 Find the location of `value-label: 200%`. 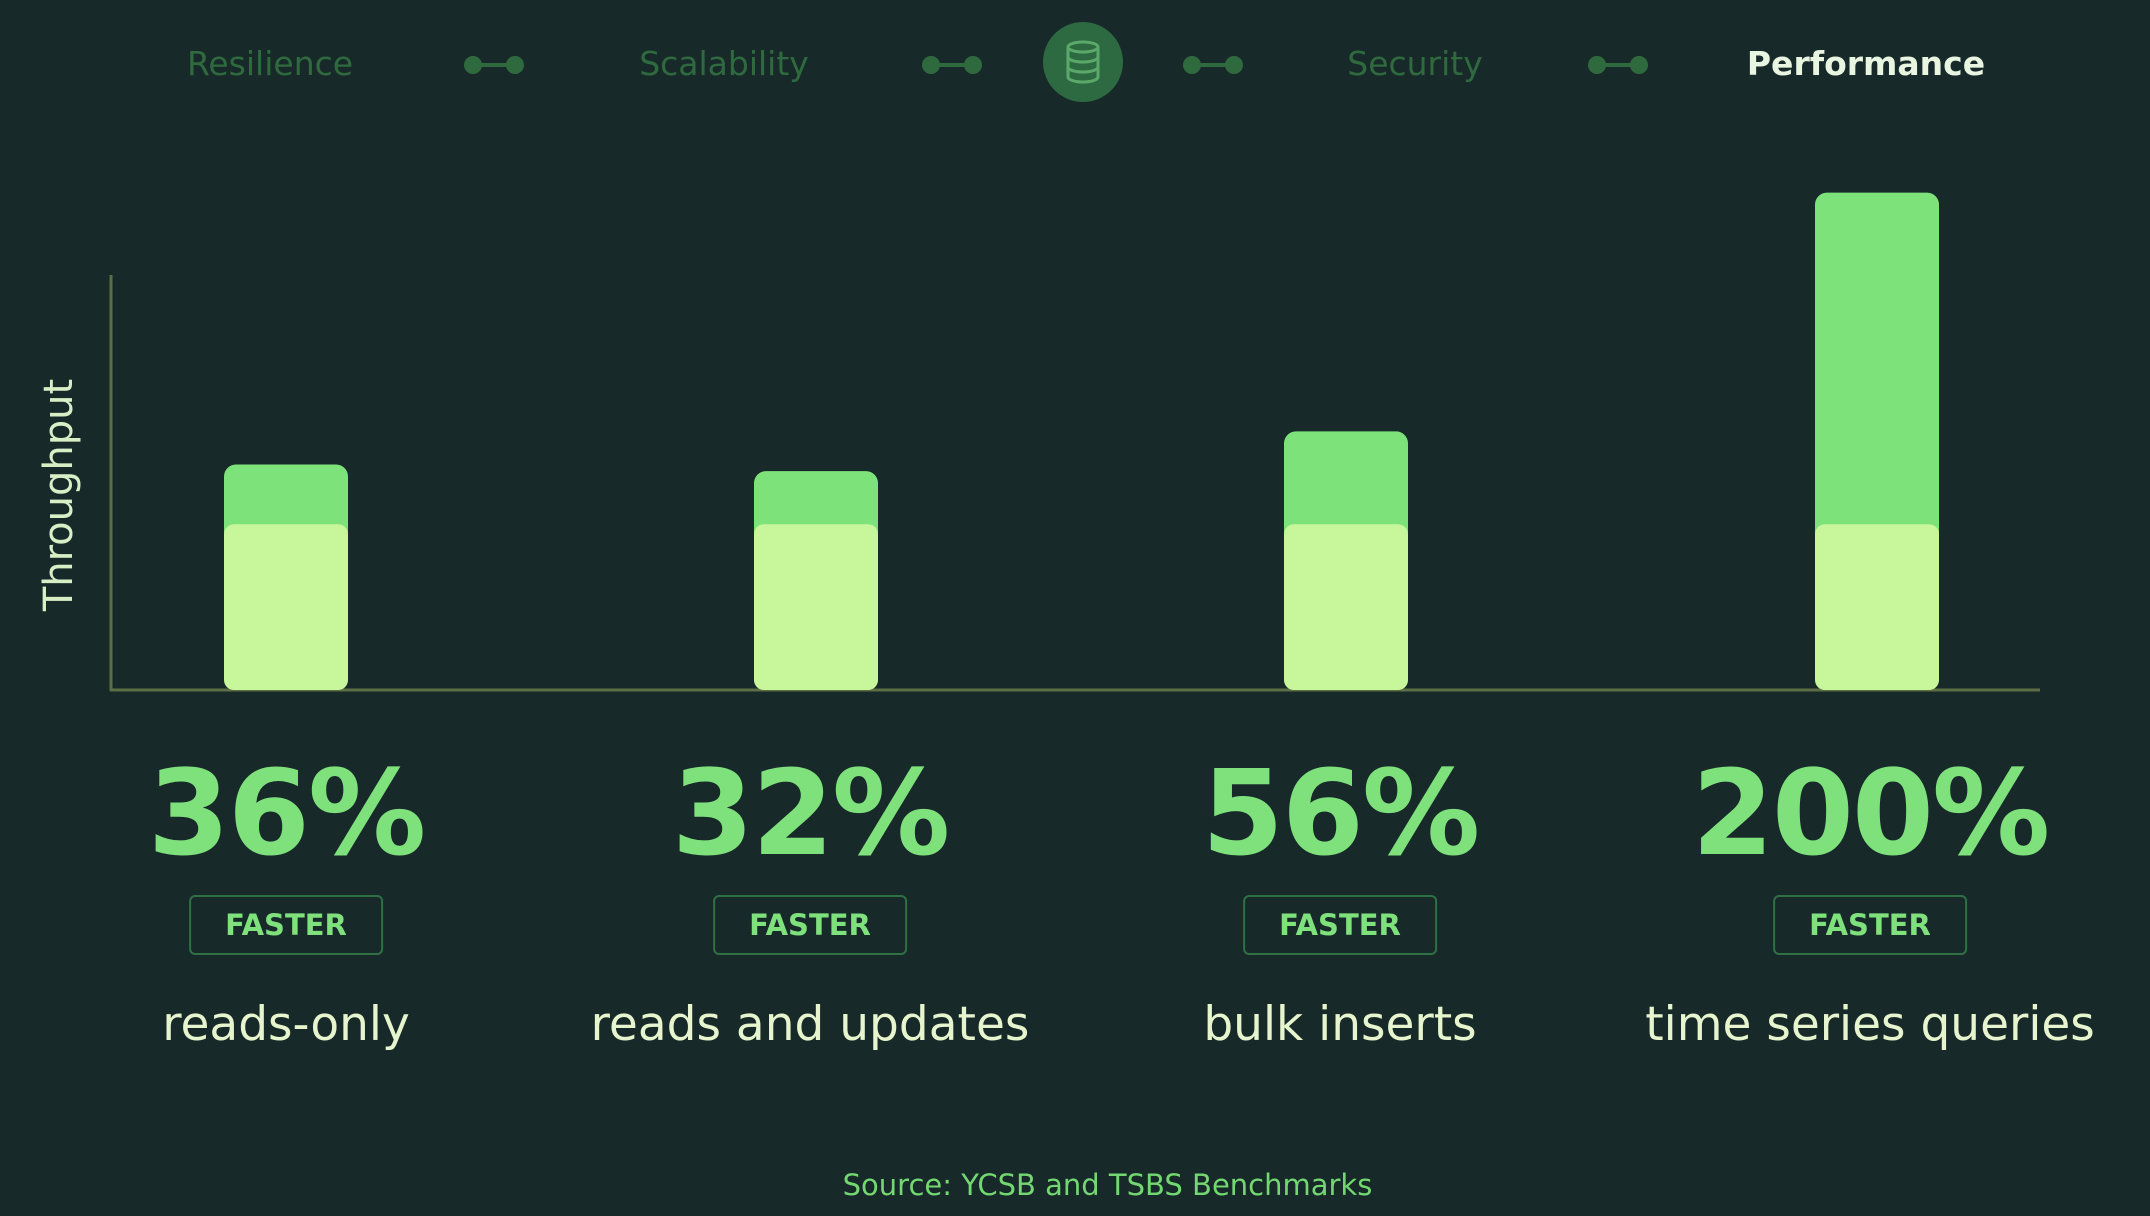

value-label: 200% is located at coordinates (1871, 813).